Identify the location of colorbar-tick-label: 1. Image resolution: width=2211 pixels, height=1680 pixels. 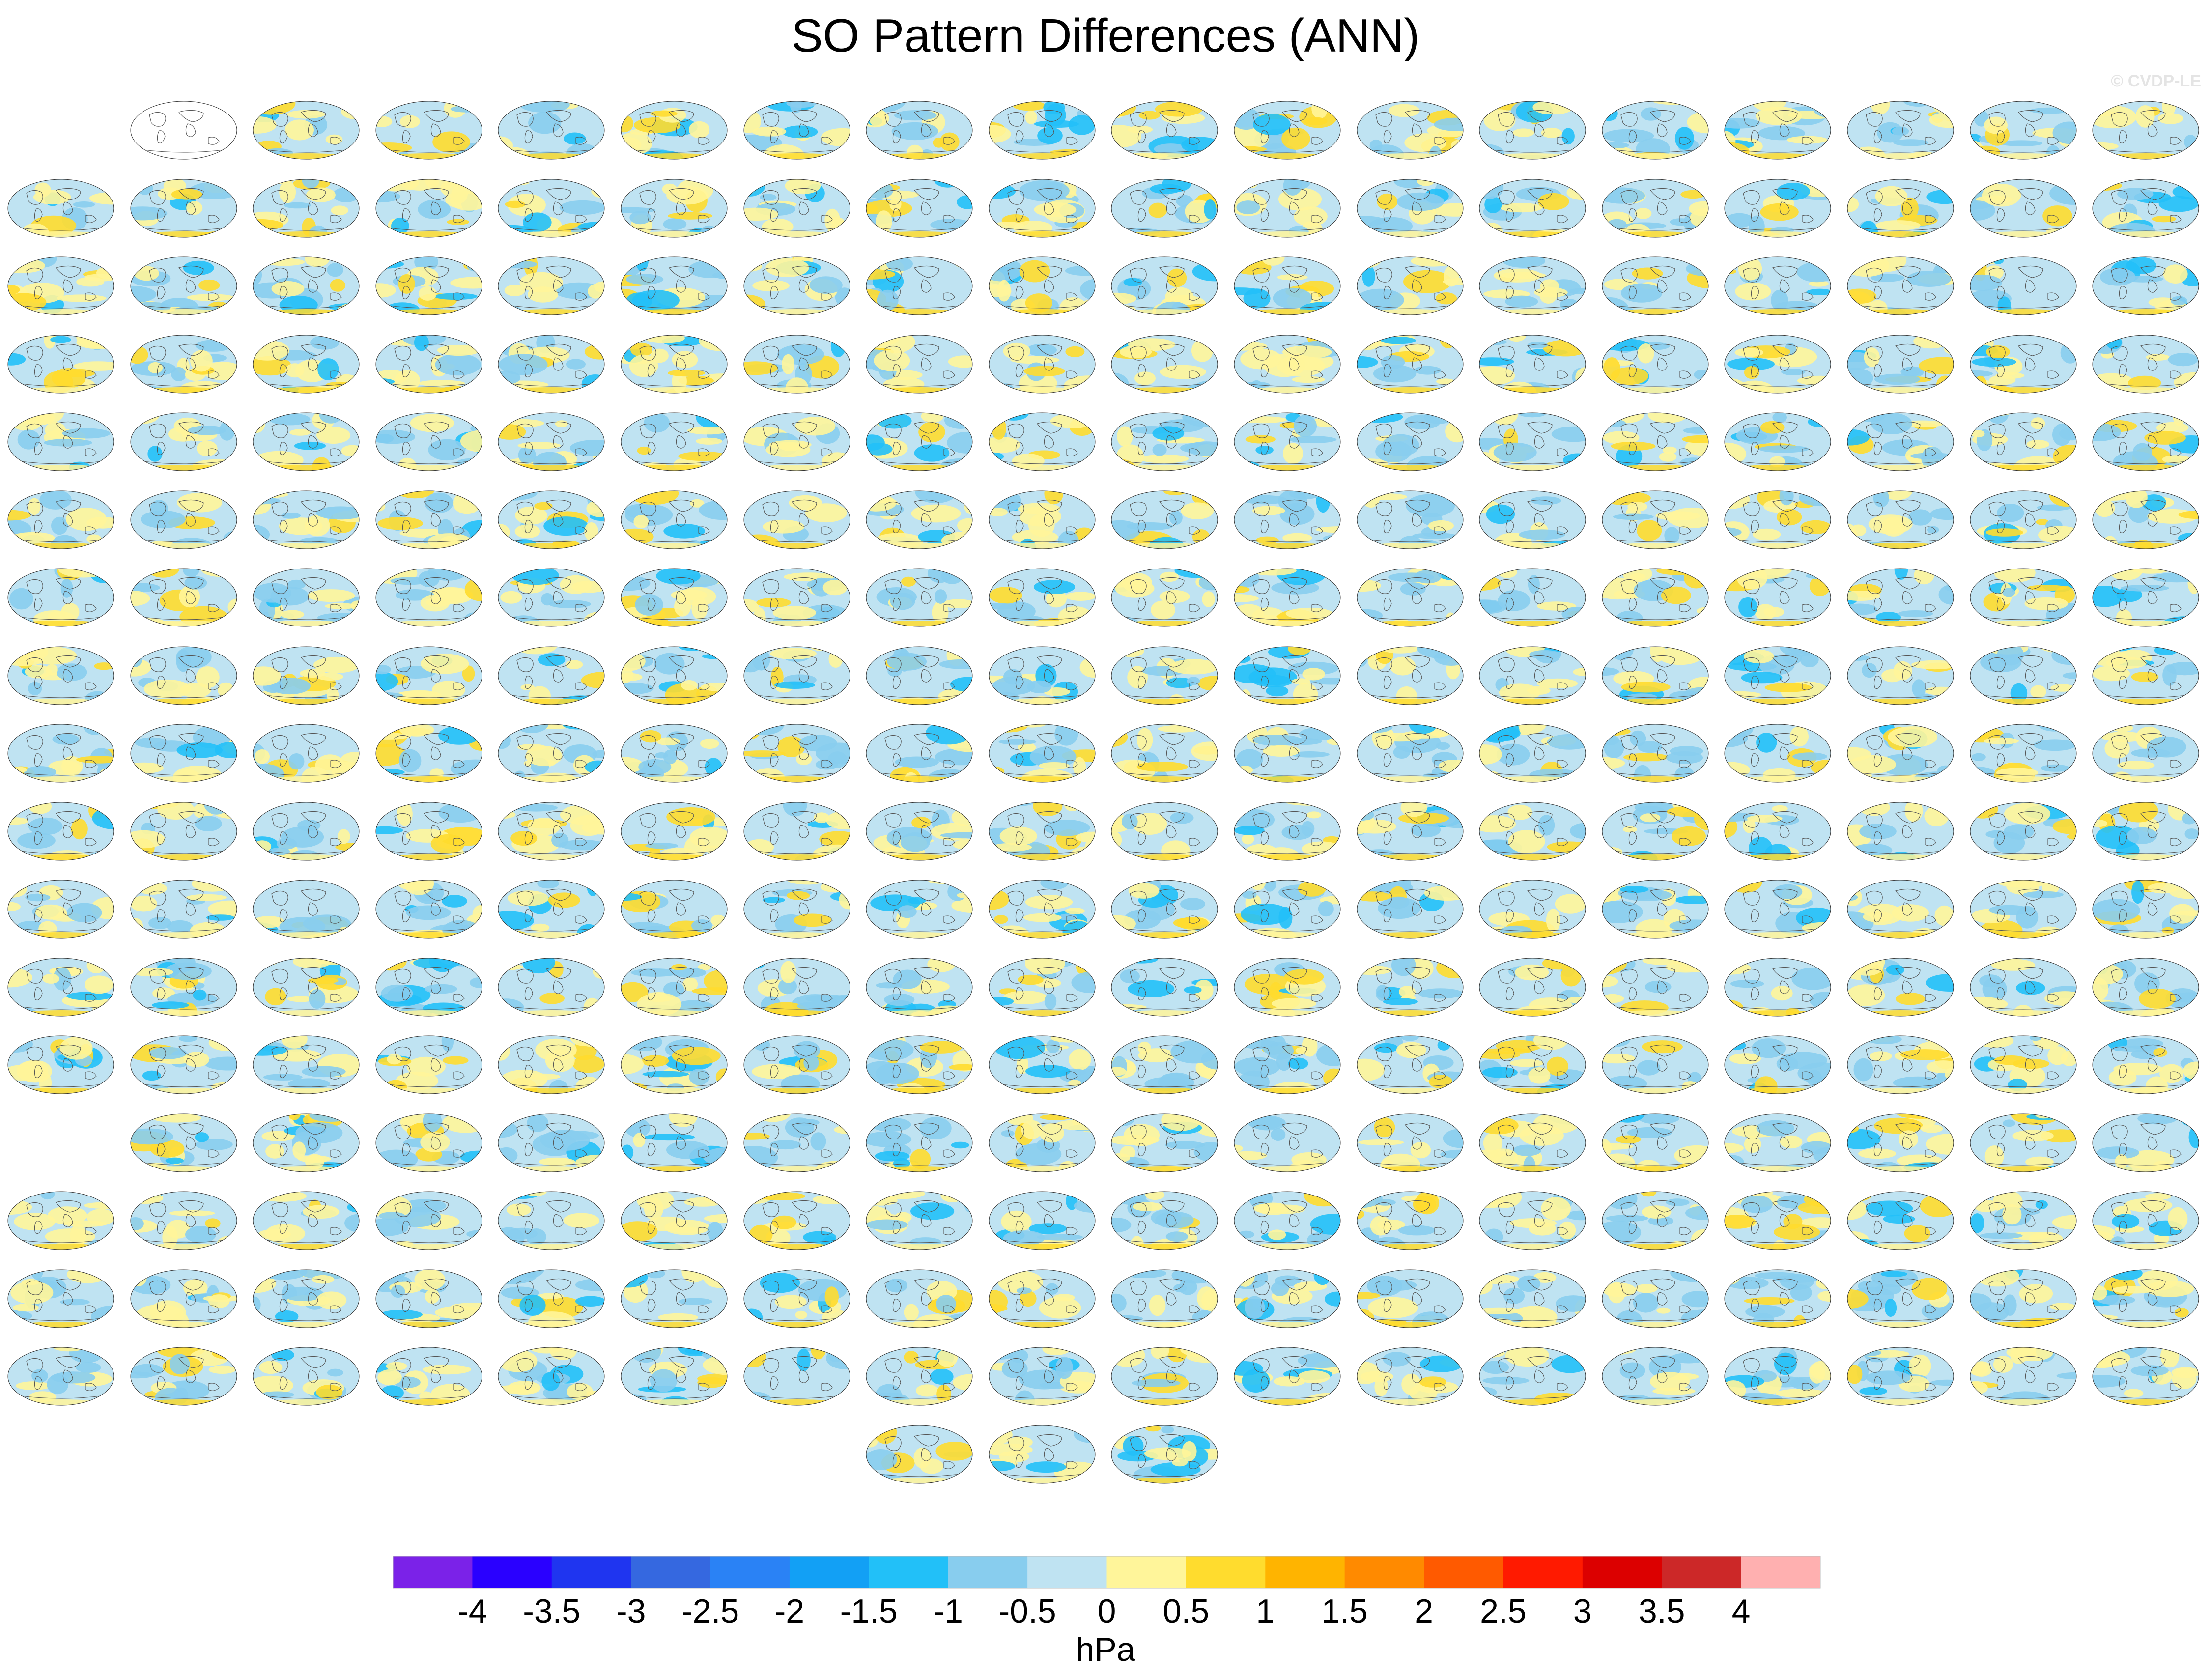
(1265, 1611).